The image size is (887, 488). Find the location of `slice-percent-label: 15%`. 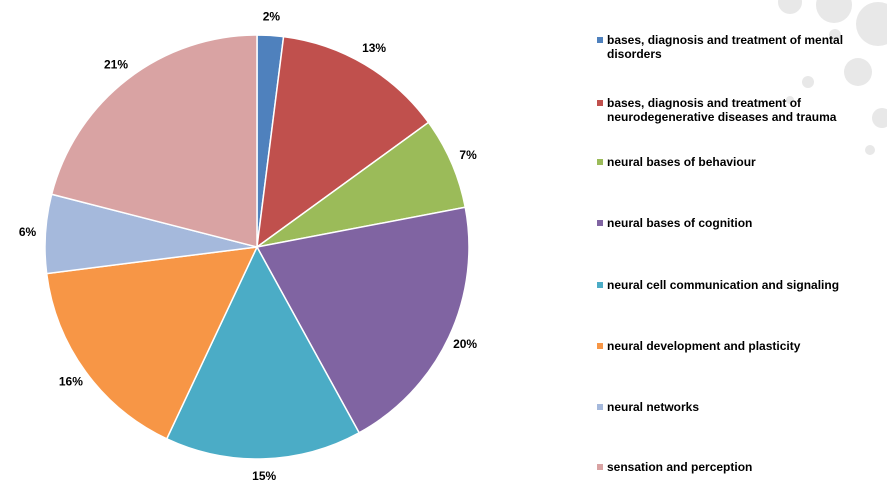

slice-percent-label: 15% is located at coordinates (264, 476).